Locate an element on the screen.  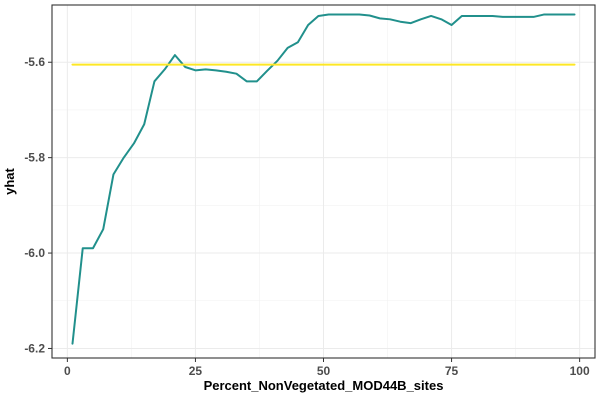
x-axis-title: Percent_NonVegetated_MOD44B_sites is located at coordinates (324, 385).